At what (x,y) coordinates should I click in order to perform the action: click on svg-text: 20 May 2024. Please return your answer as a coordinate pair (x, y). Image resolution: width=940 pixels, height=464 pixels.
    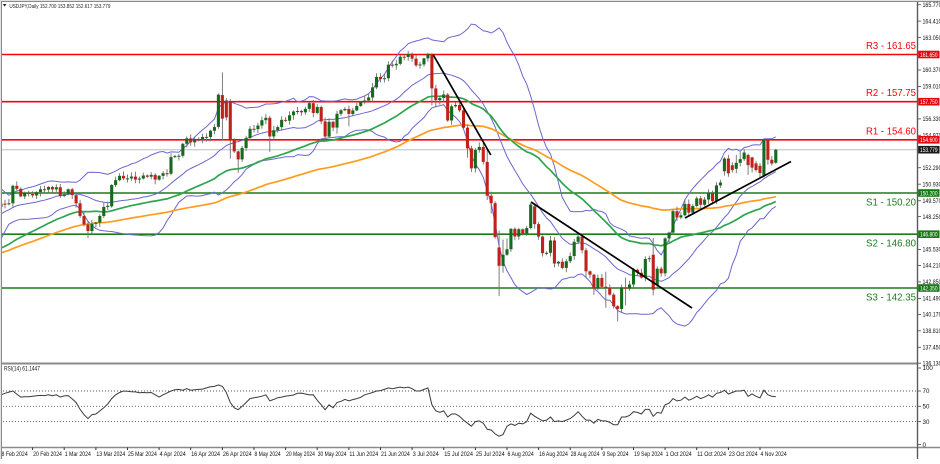
    Looking at the image, I should click on (300, 454).